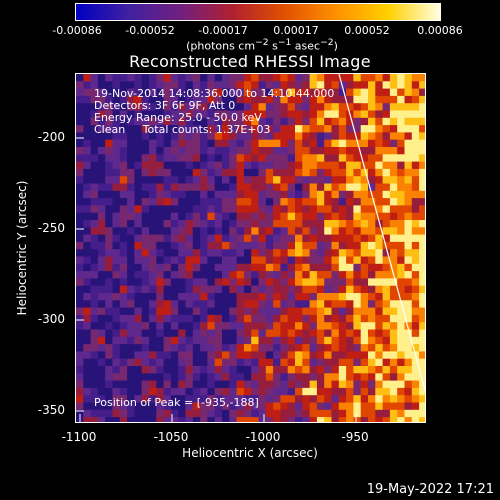 Image resolution: width=500 pixels, height=500 pixels. What do you see at coordinates (250, 453) in the screenshot?
I see `x-axis-label: Heliocentric X (arcsec)` at bounding box center [250, 453].